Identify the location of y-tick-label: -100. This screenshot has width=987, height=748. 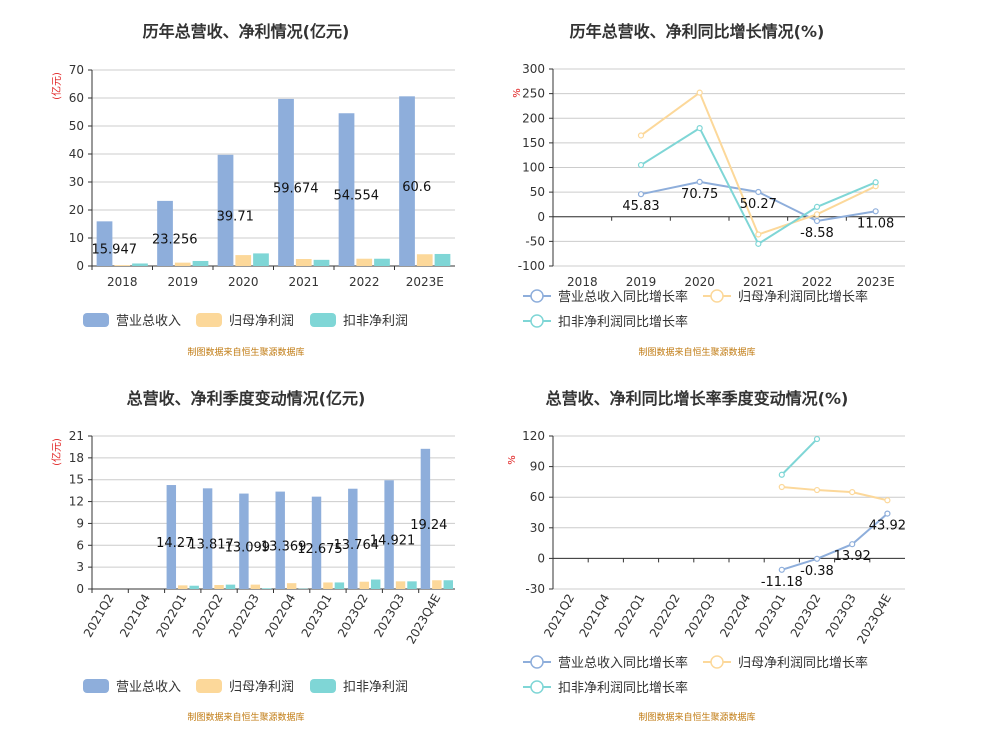
(531, 266).